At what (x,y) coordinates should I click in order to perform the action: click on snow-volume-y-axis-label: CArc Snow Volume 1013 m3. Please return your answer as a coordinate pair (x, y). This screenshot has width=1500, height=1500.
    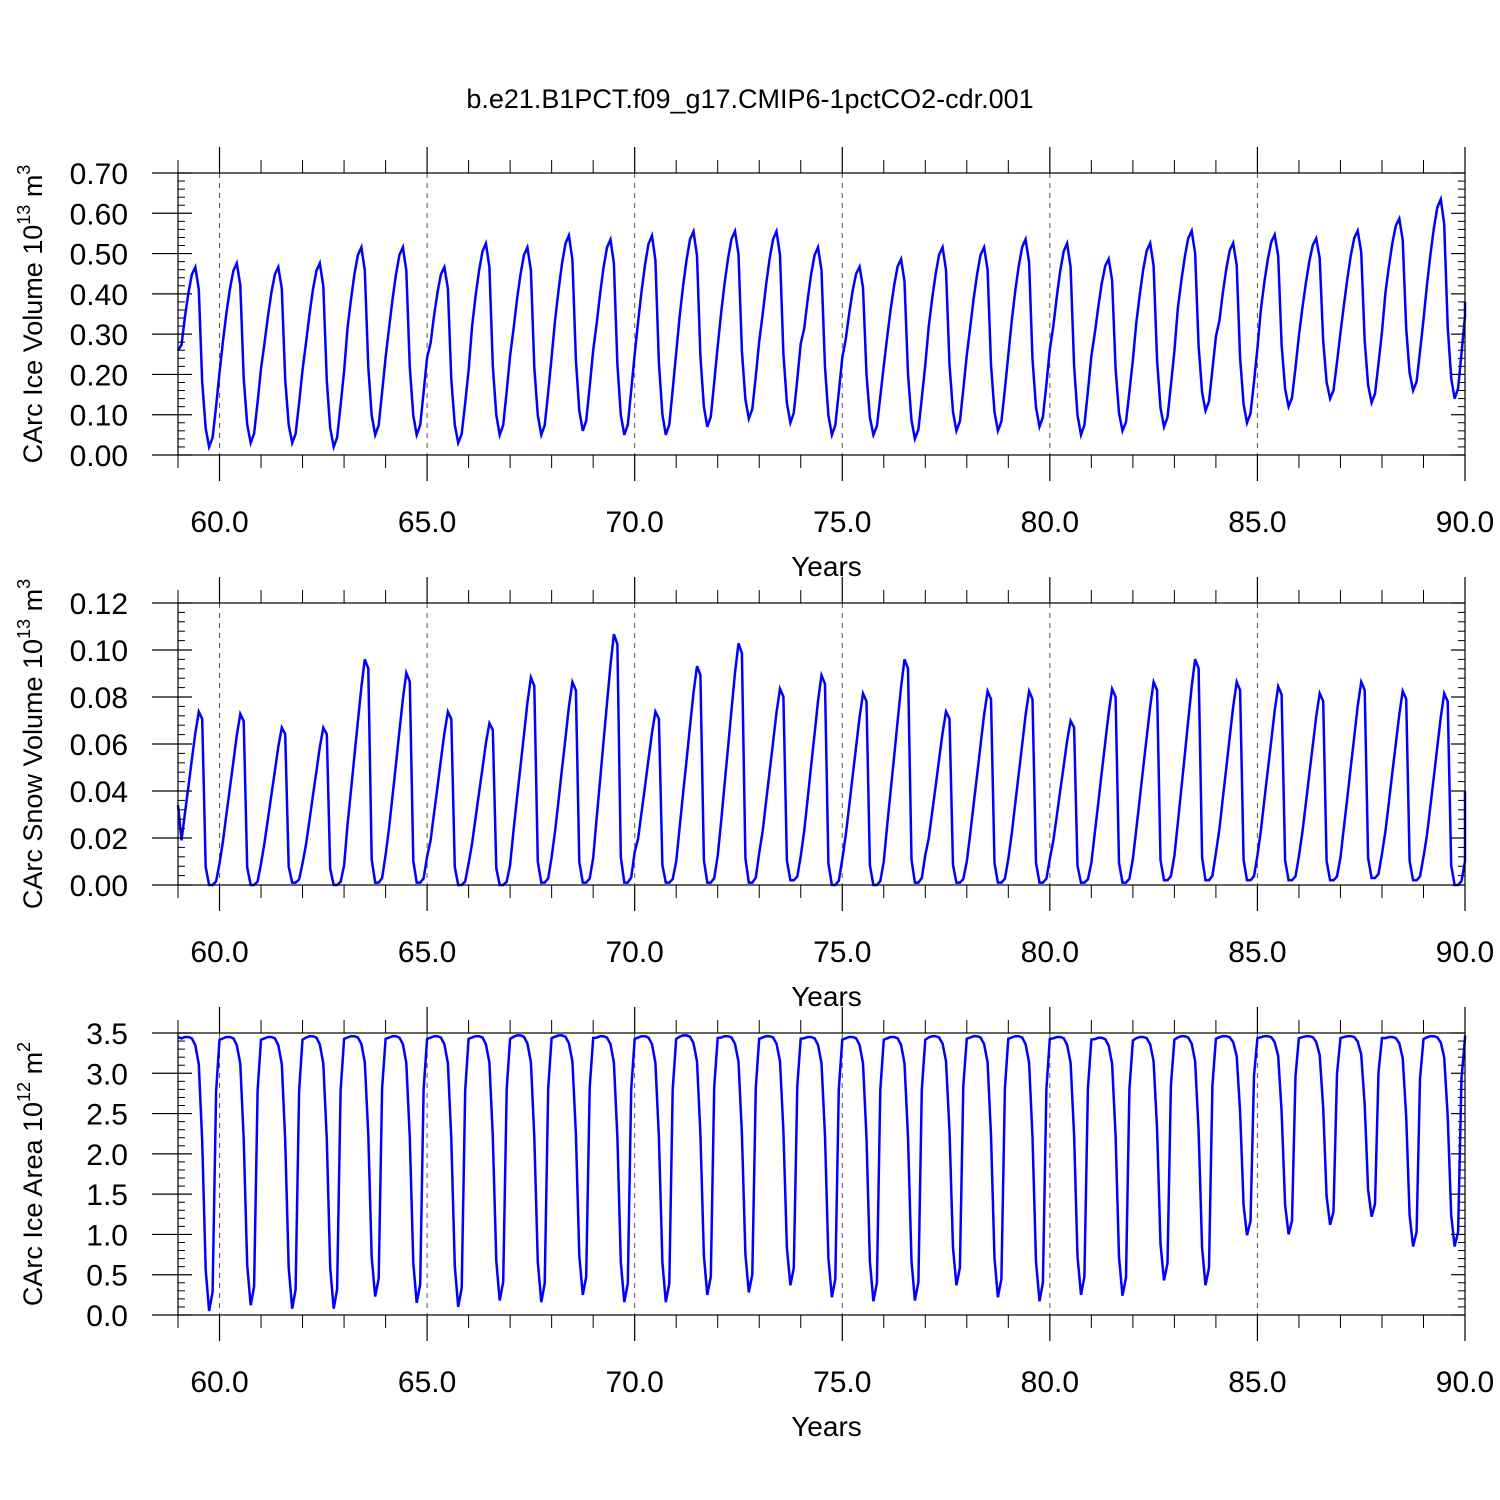
    Looking at the image, I should click on (31, 744).